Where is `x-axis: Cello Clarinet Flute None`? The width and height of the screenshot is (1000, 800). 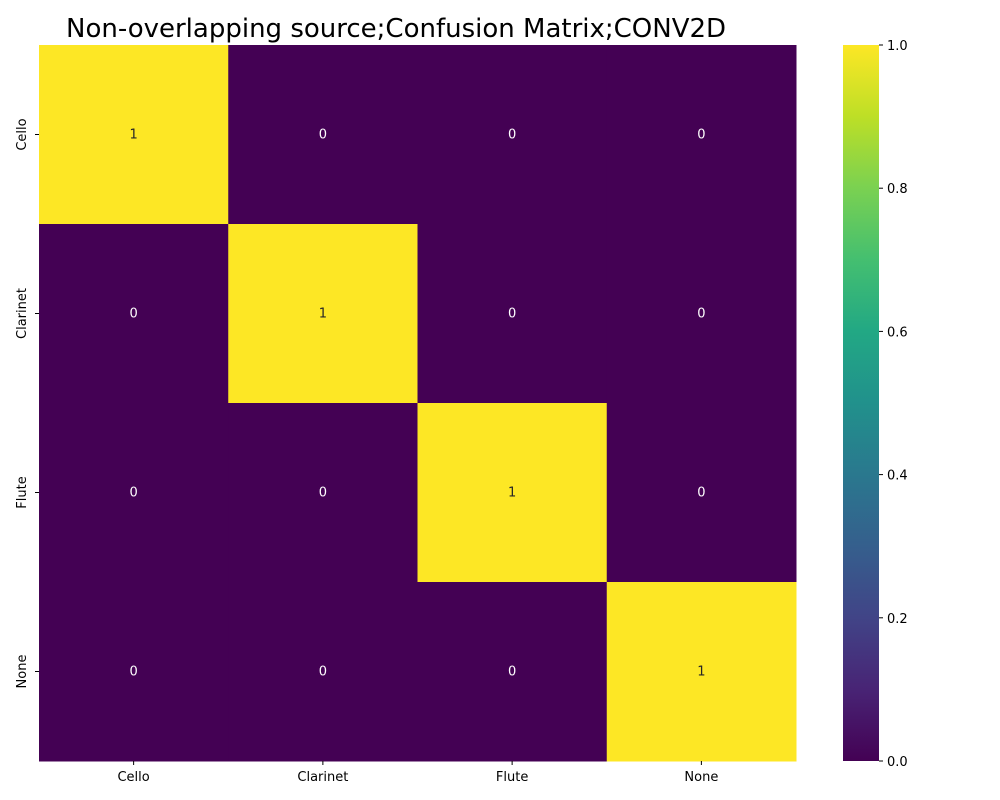 x-axis: Cello Clarinet Flute None is located at coordinates (417, 773).